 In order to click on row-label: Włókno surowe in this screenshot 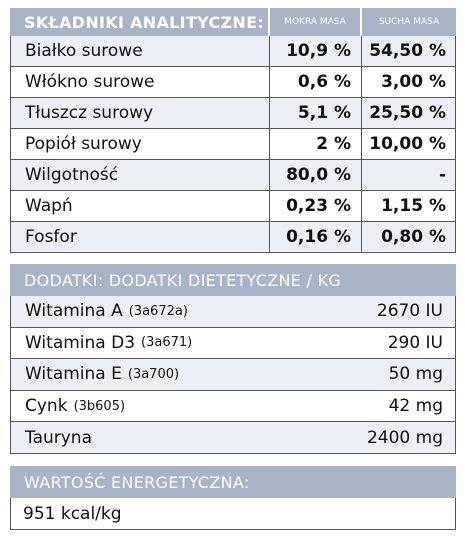, I will do `click(90, 82)`.